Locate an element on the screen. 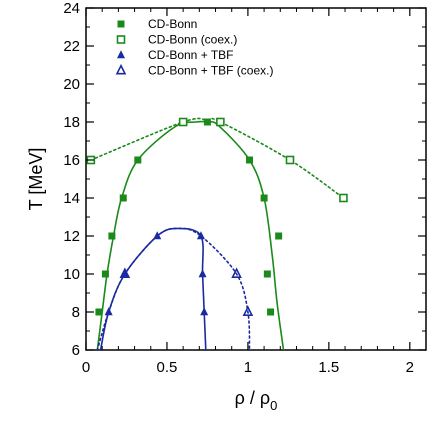 Image resolution: width=436 pixels, height=436 pixels. x-axis-title-subscript: 0 is located at coordinates (273, 405).